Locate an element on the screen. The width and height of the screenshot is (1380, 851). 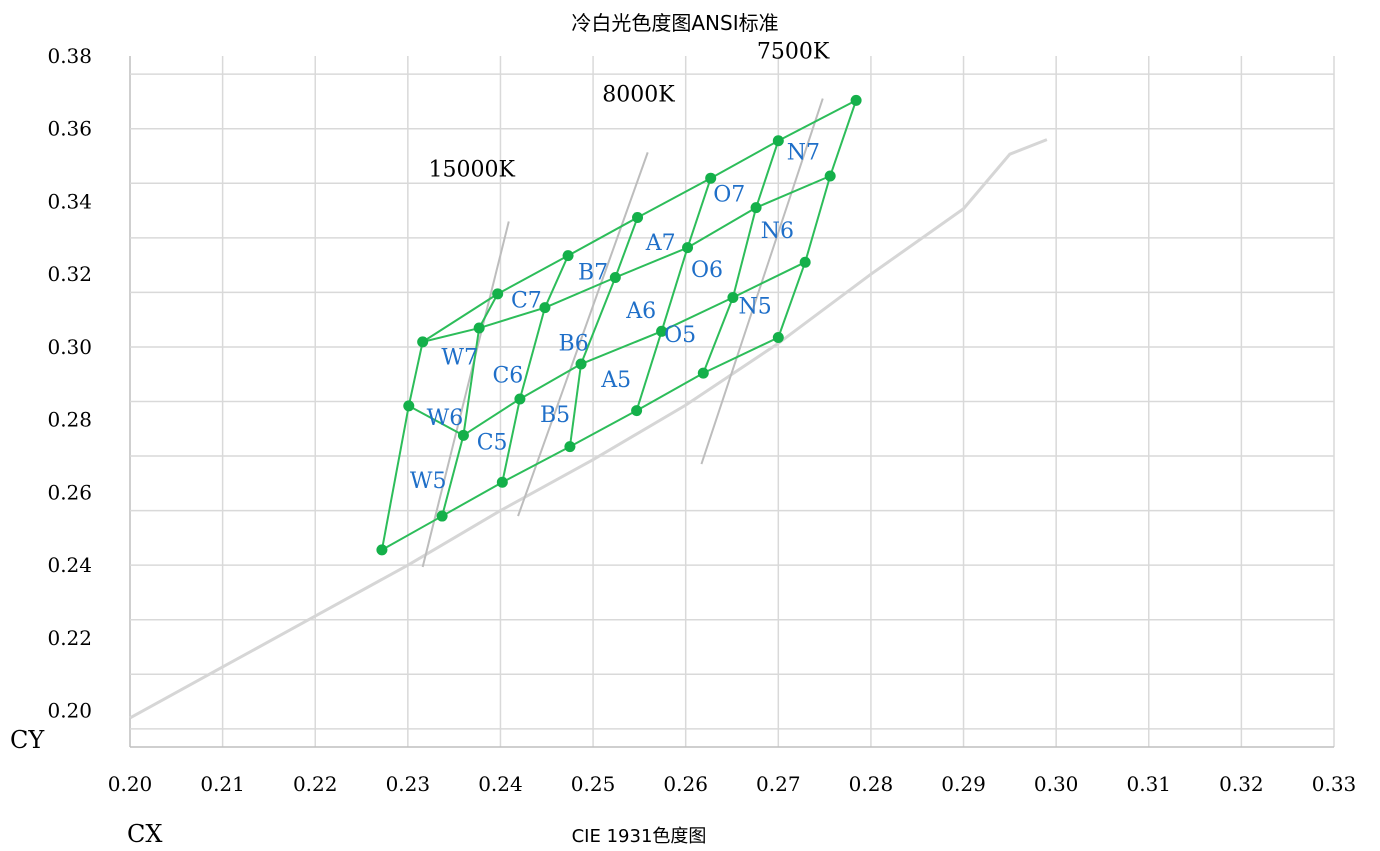
x-tick-label: 0.21 is located at coordinates (222, 784).